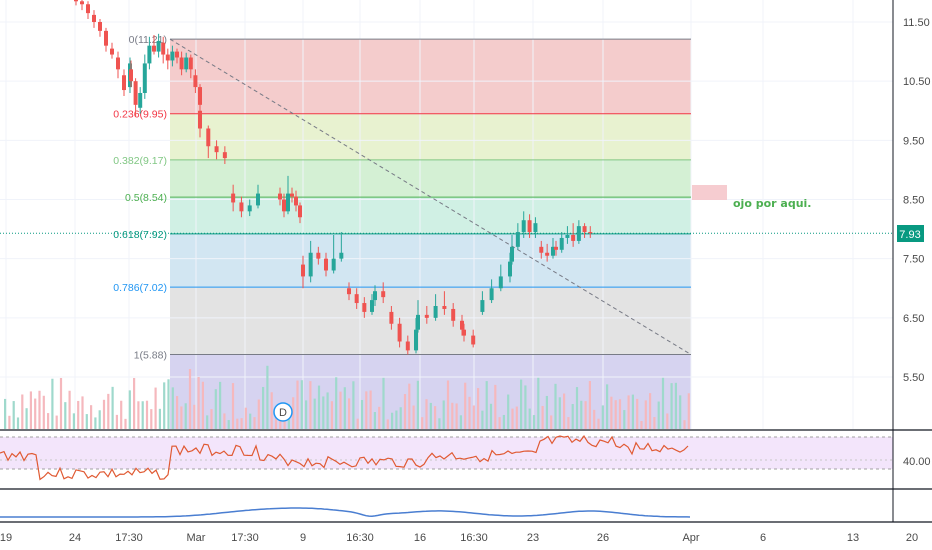  What do you see at coordinates (150, 356) in the screenshot?
I see `fib-level-label: 1(5.88)` at bounding box center [150, 356].